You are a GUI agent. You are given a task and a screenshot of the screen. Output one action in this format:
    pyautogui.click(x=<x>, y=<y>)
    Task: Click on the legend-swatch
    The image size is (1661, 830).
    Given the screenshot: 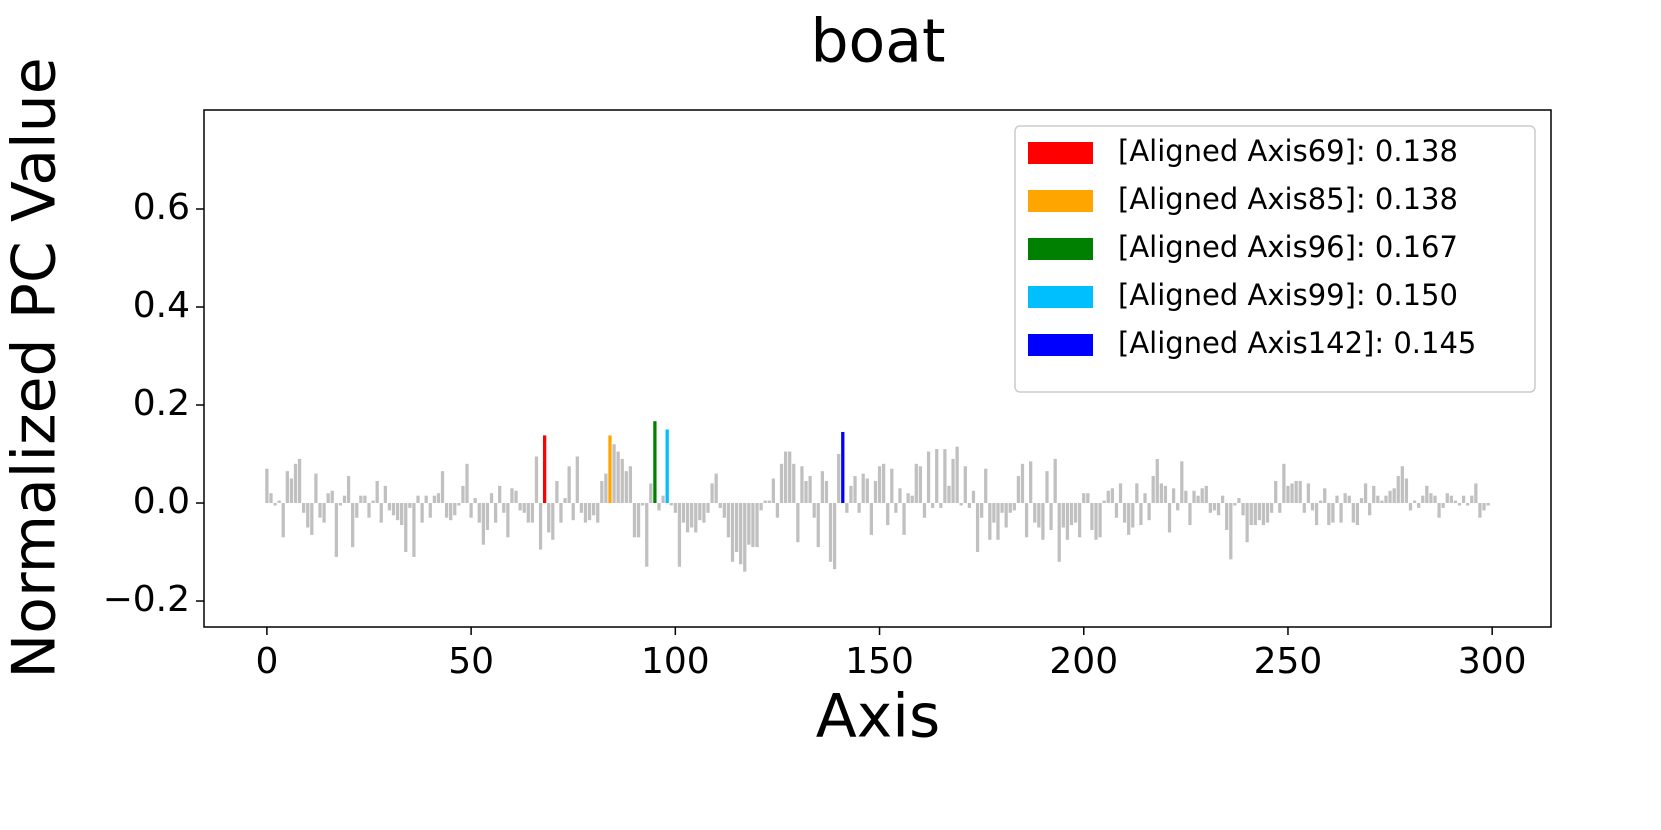 What is the action you would take?
    pyautogui.click(x=1060, y=297)
    